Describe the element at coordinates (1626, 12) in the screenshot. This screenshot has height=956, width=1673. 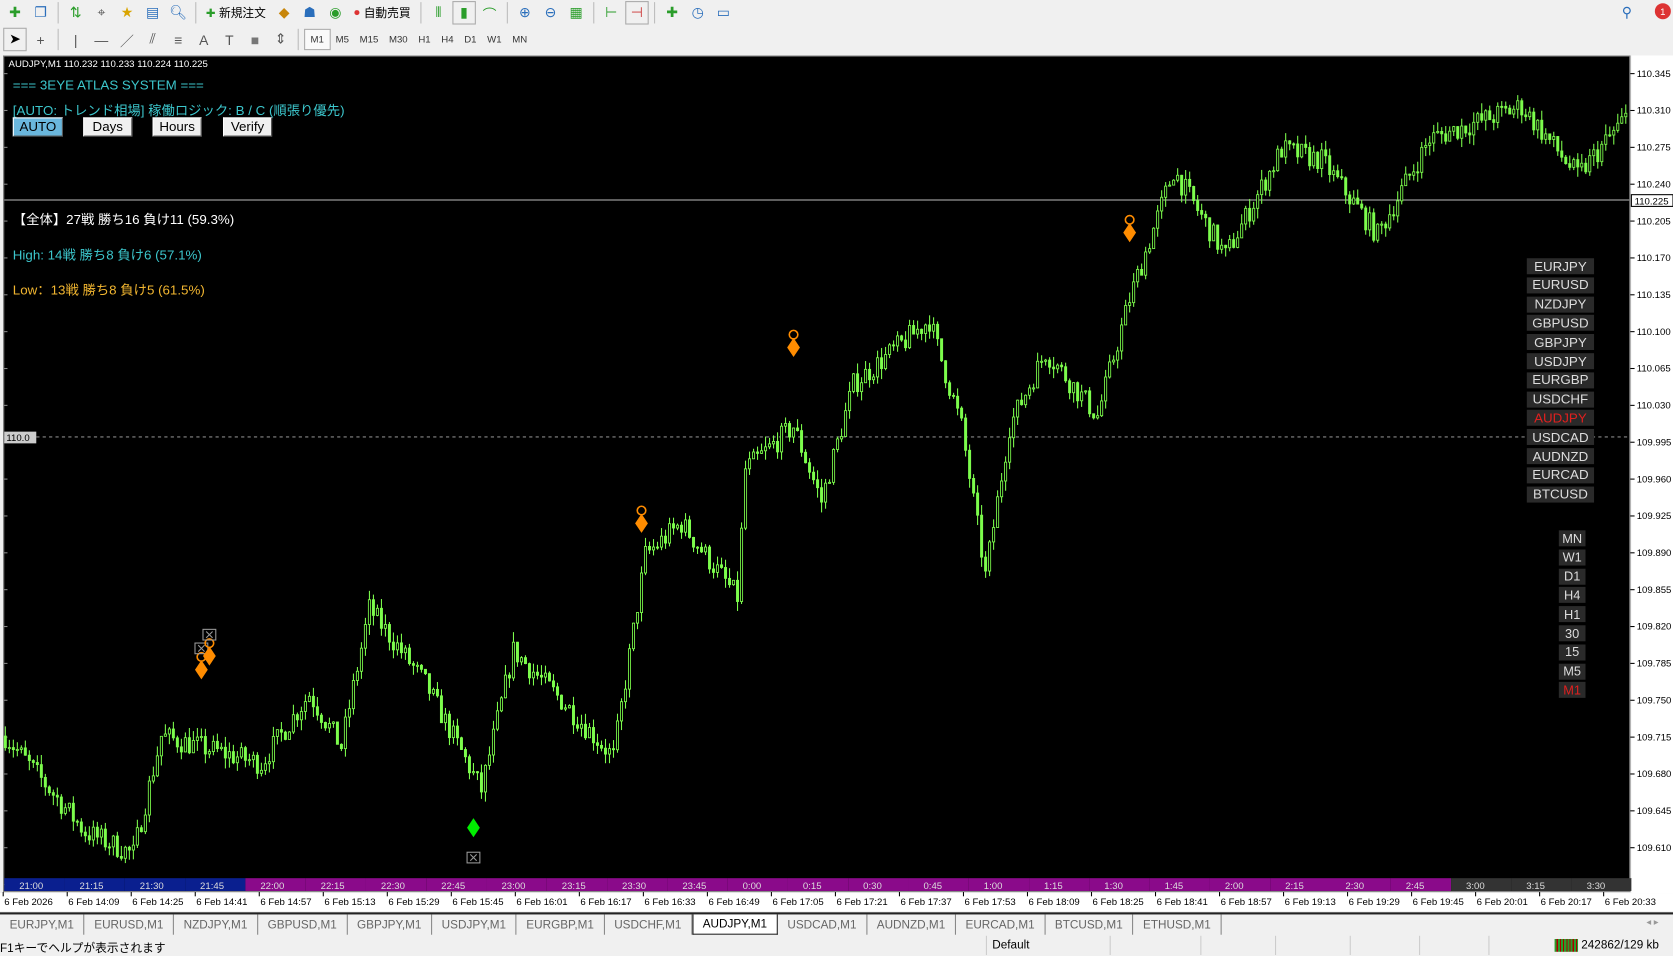
I see `search-icon: ⚲` at that location.